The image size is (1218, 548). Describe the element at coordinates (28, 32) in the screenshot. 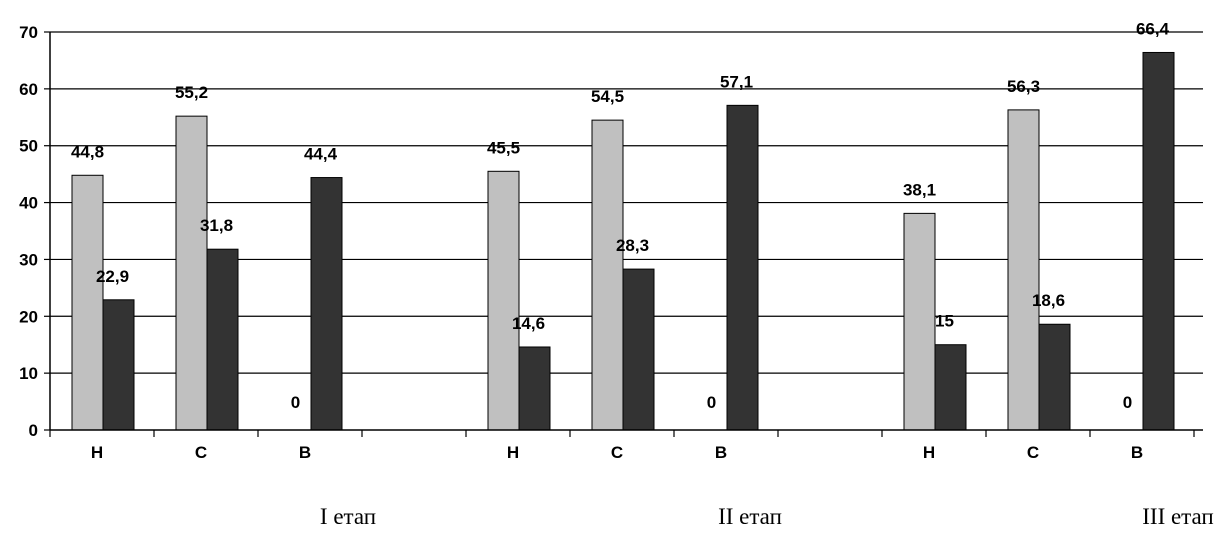

I see `y-tick-label: 70` at that location.